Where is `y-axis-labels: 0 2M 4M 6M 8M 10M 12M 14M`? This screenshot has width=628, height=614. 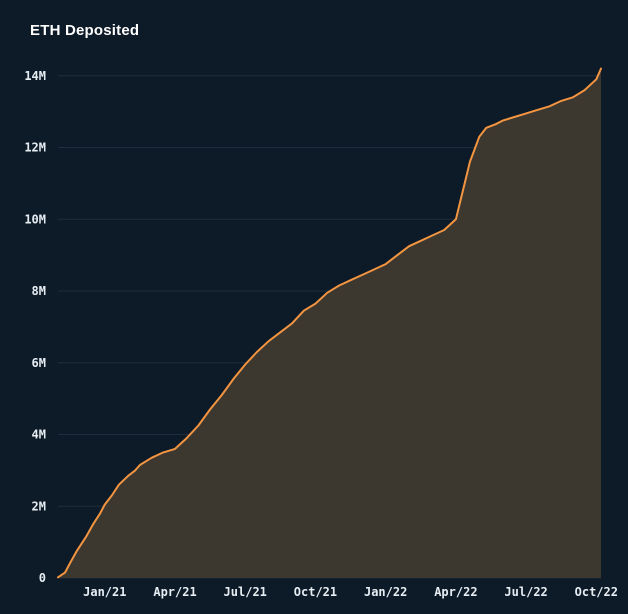
y-axis-labels: 0 2M 4M 6M 8M 10M 12M 14M is located at coordinates (35, 327).